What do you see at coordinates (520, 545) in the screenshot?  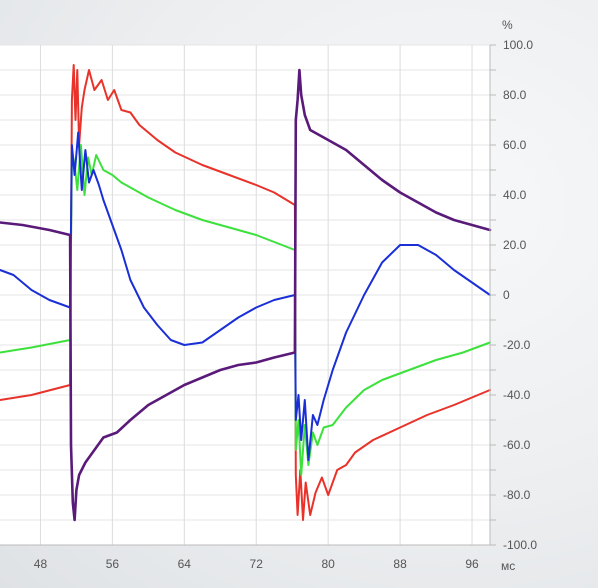 I see `y-tick-label: -100.0` at bounding box center [520, 545].